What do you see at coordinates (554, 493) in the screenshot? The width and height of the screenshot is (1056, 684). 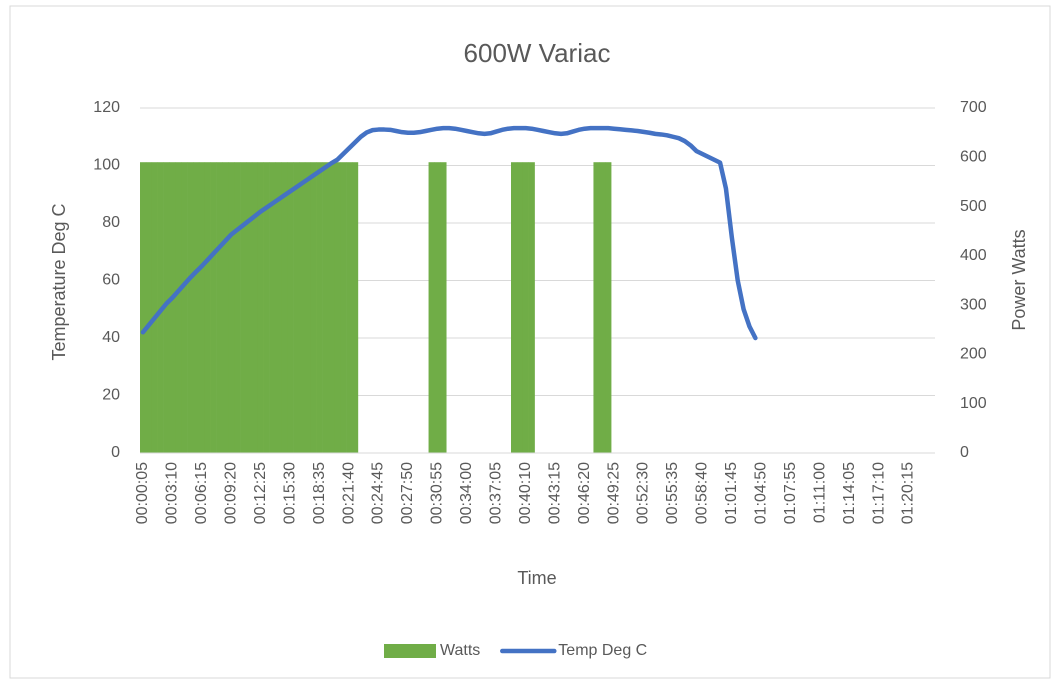 I see `x-tick-label: 00:43:15` at bounding box center [554, 493].